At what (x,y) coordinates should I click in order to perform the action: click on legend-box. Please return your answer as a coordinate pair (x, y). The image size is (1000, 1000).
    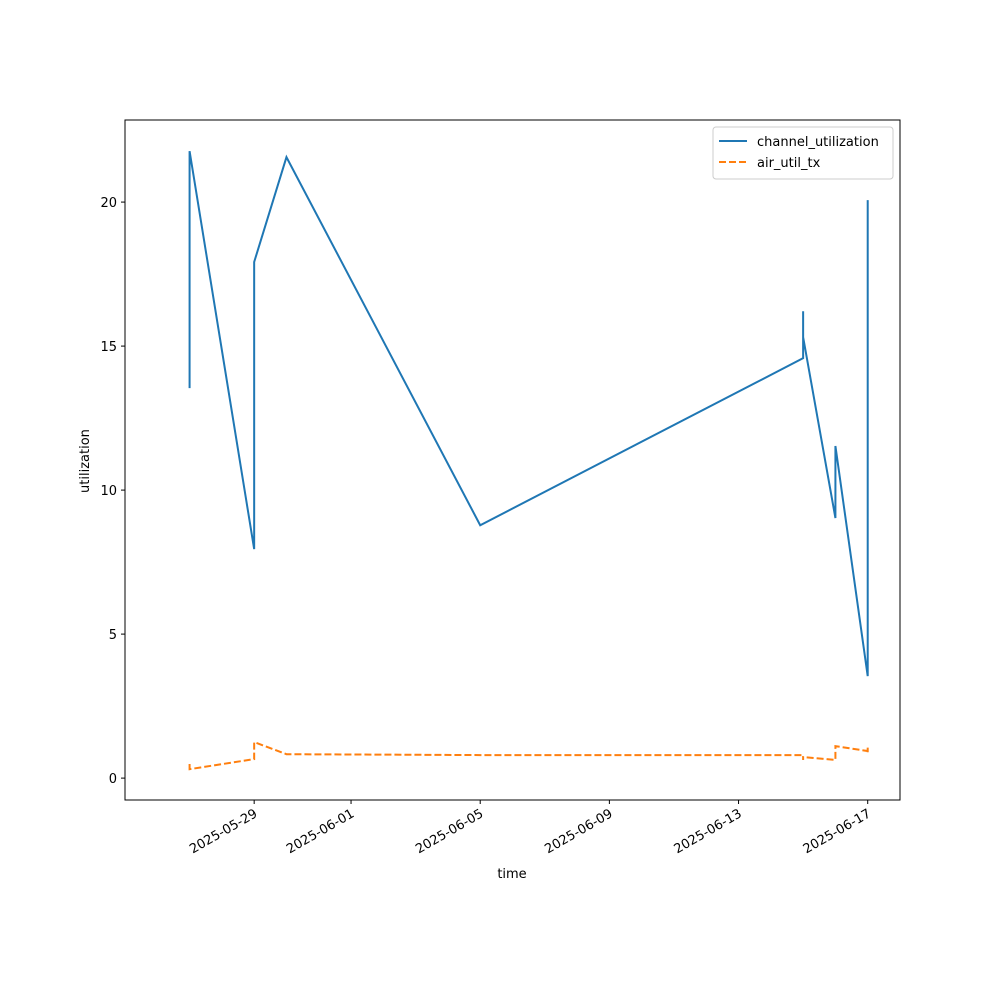
    Looking at the image, I should click on (803, 153).